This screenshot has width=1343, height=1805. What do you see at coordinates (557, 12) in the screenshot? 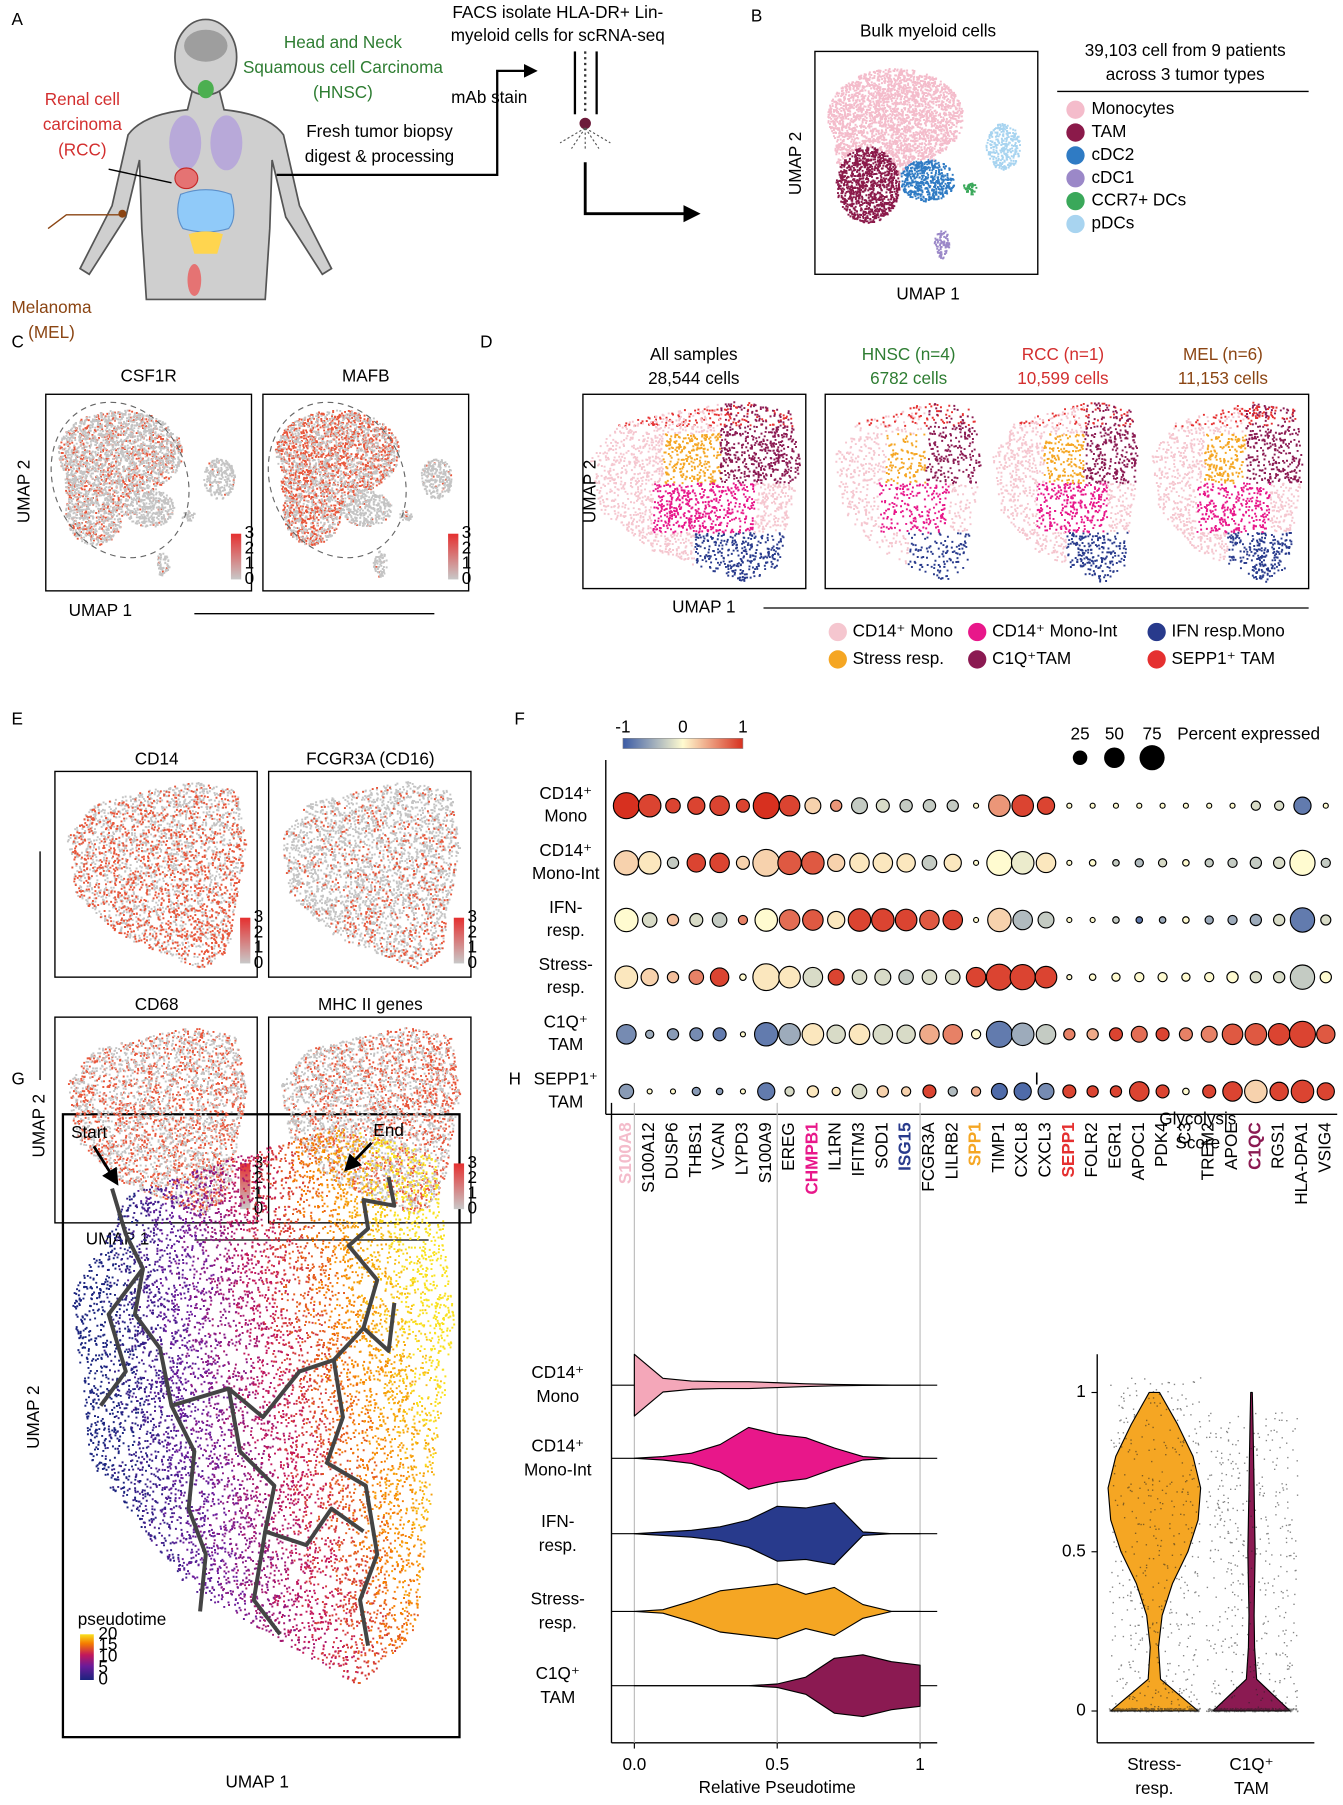
I see `facs-label: FACS isolate HLA-DR+ Lin-` at bounding box center [557, 12].